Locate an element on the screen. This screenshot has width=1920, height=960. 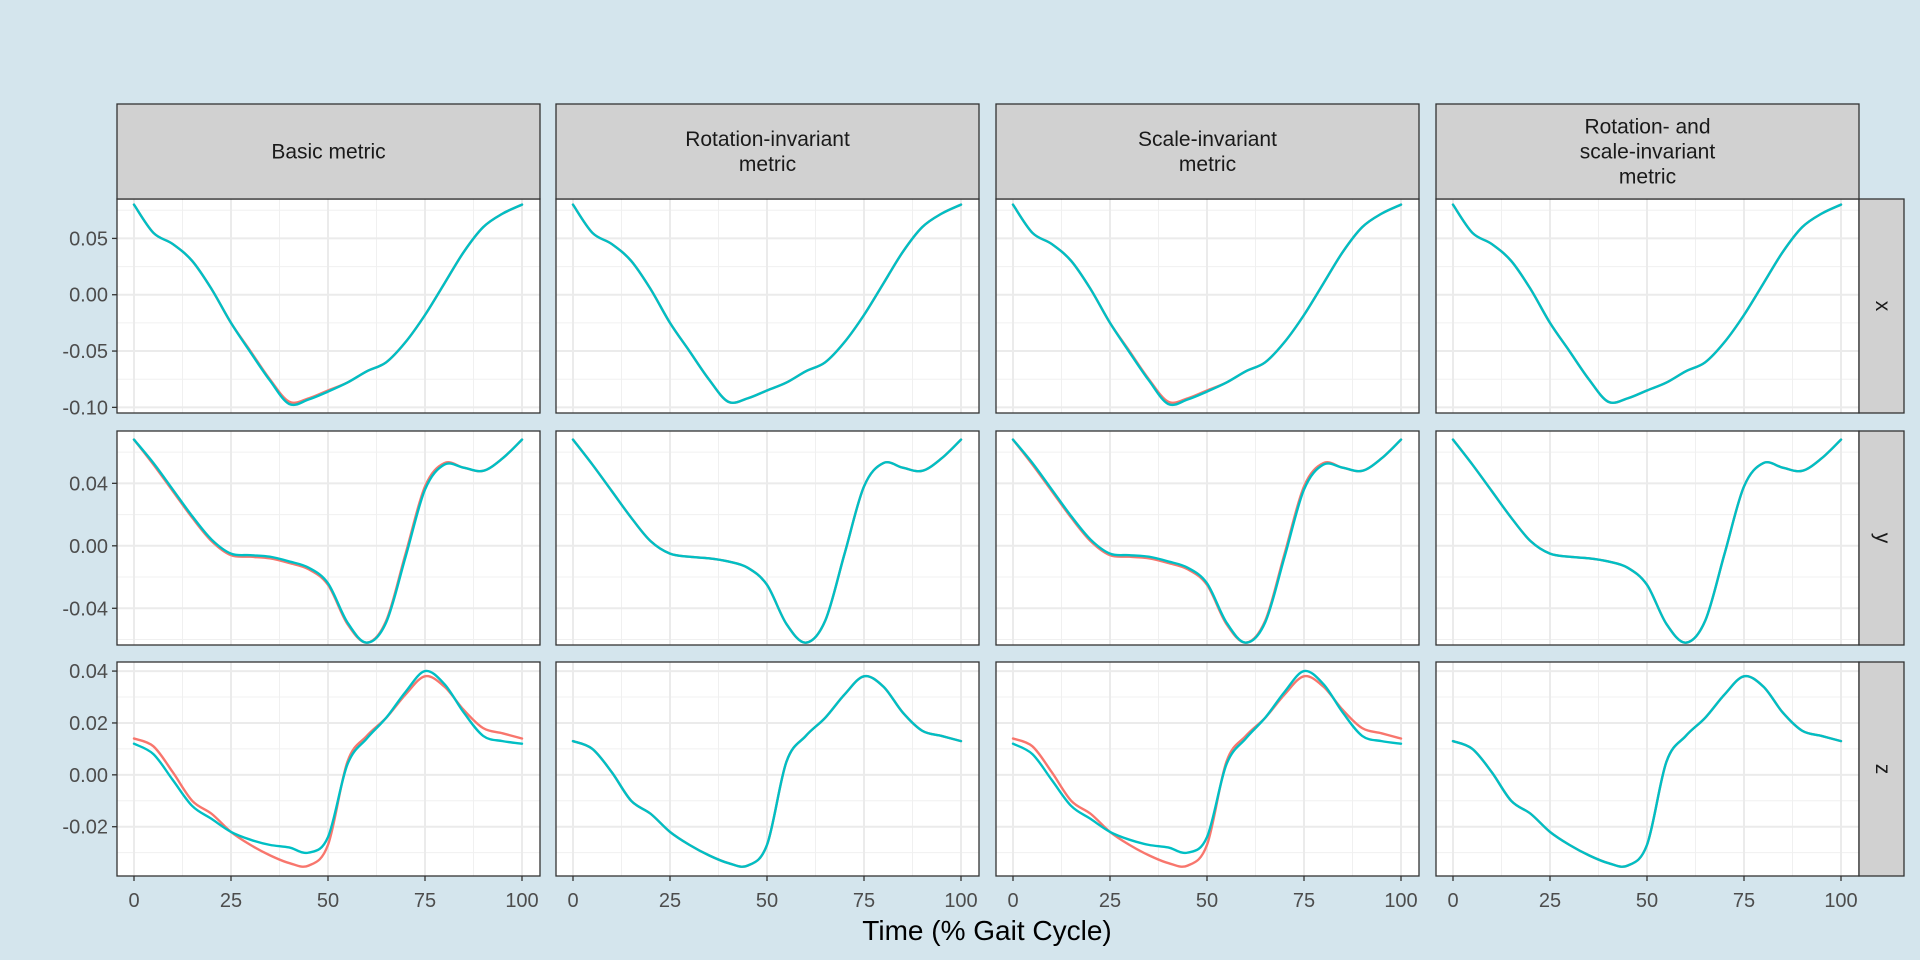
row-strip-y: y is located at coordinates (1881, 538).